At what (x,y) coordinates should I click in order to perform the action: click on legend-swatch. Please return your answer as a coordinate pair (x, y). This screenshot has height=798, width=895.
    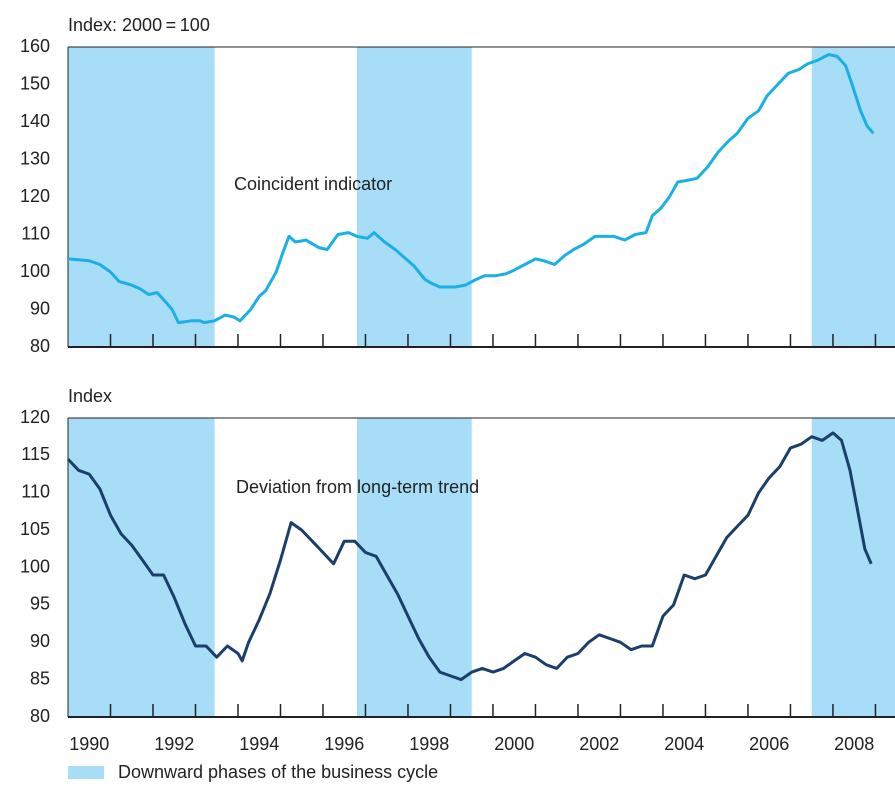
    Looking at the image, I should click on (86, 772).